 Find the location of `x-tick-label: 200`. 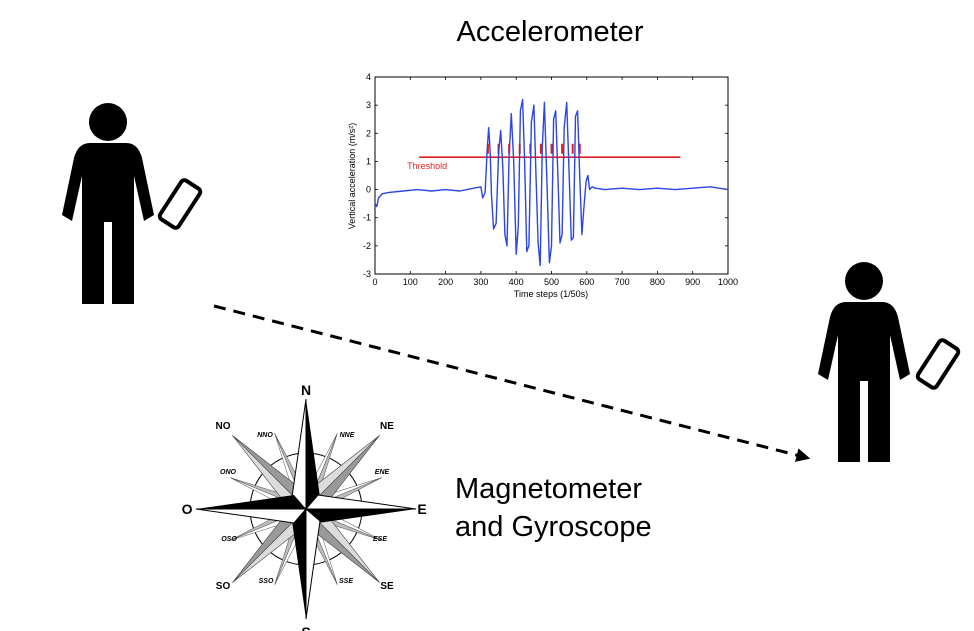

x-tick-label: 200 is located at coordinates (445, 282).